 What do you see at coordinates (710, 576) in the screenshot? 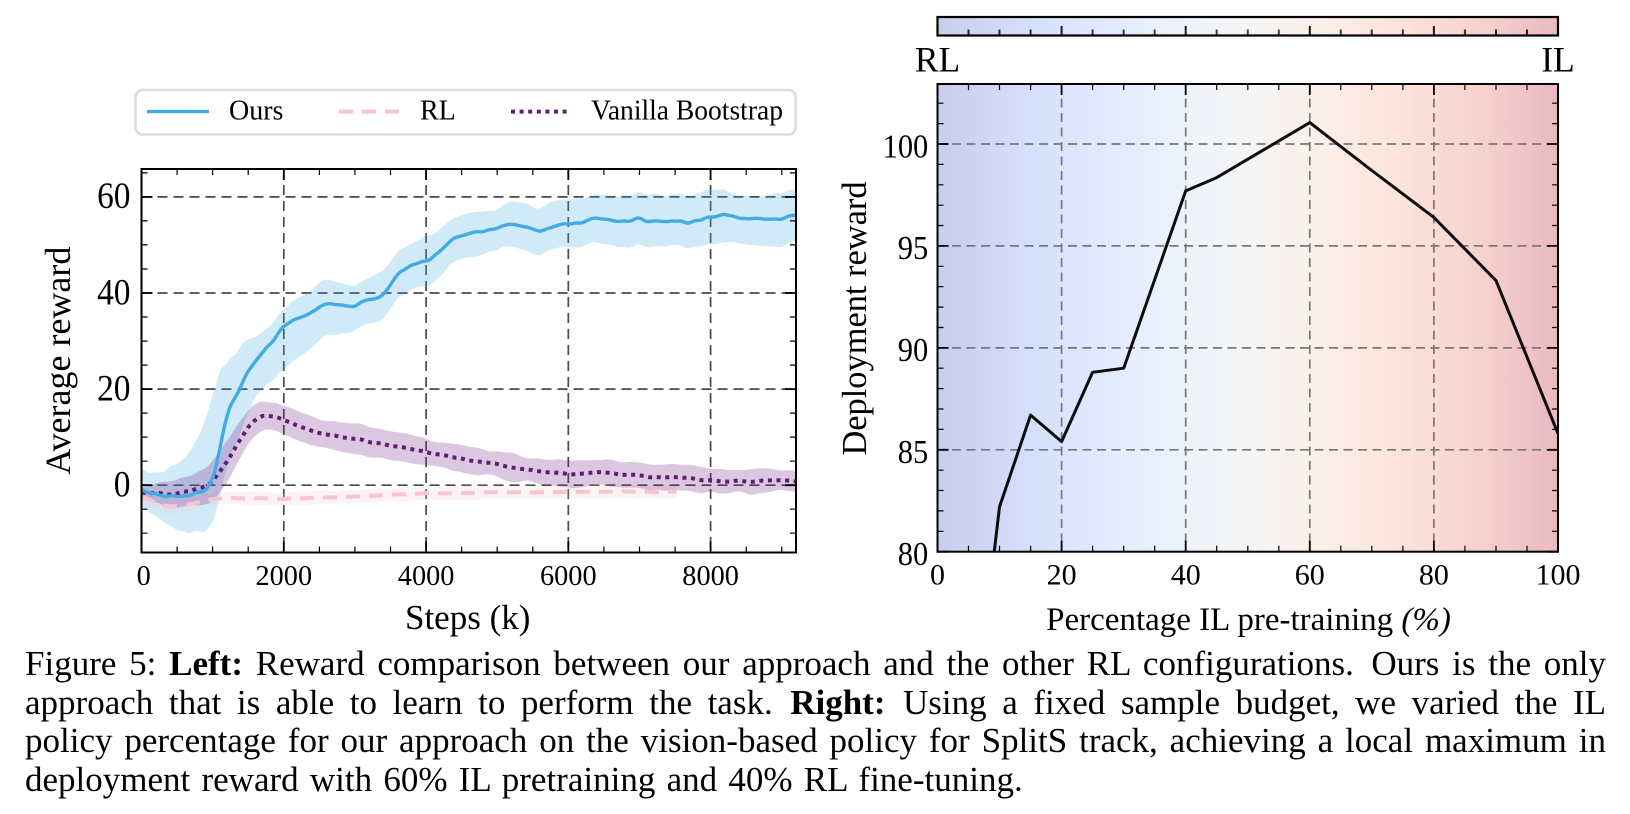
I see `svg-text: 8000` at bounding box center [710, 576].